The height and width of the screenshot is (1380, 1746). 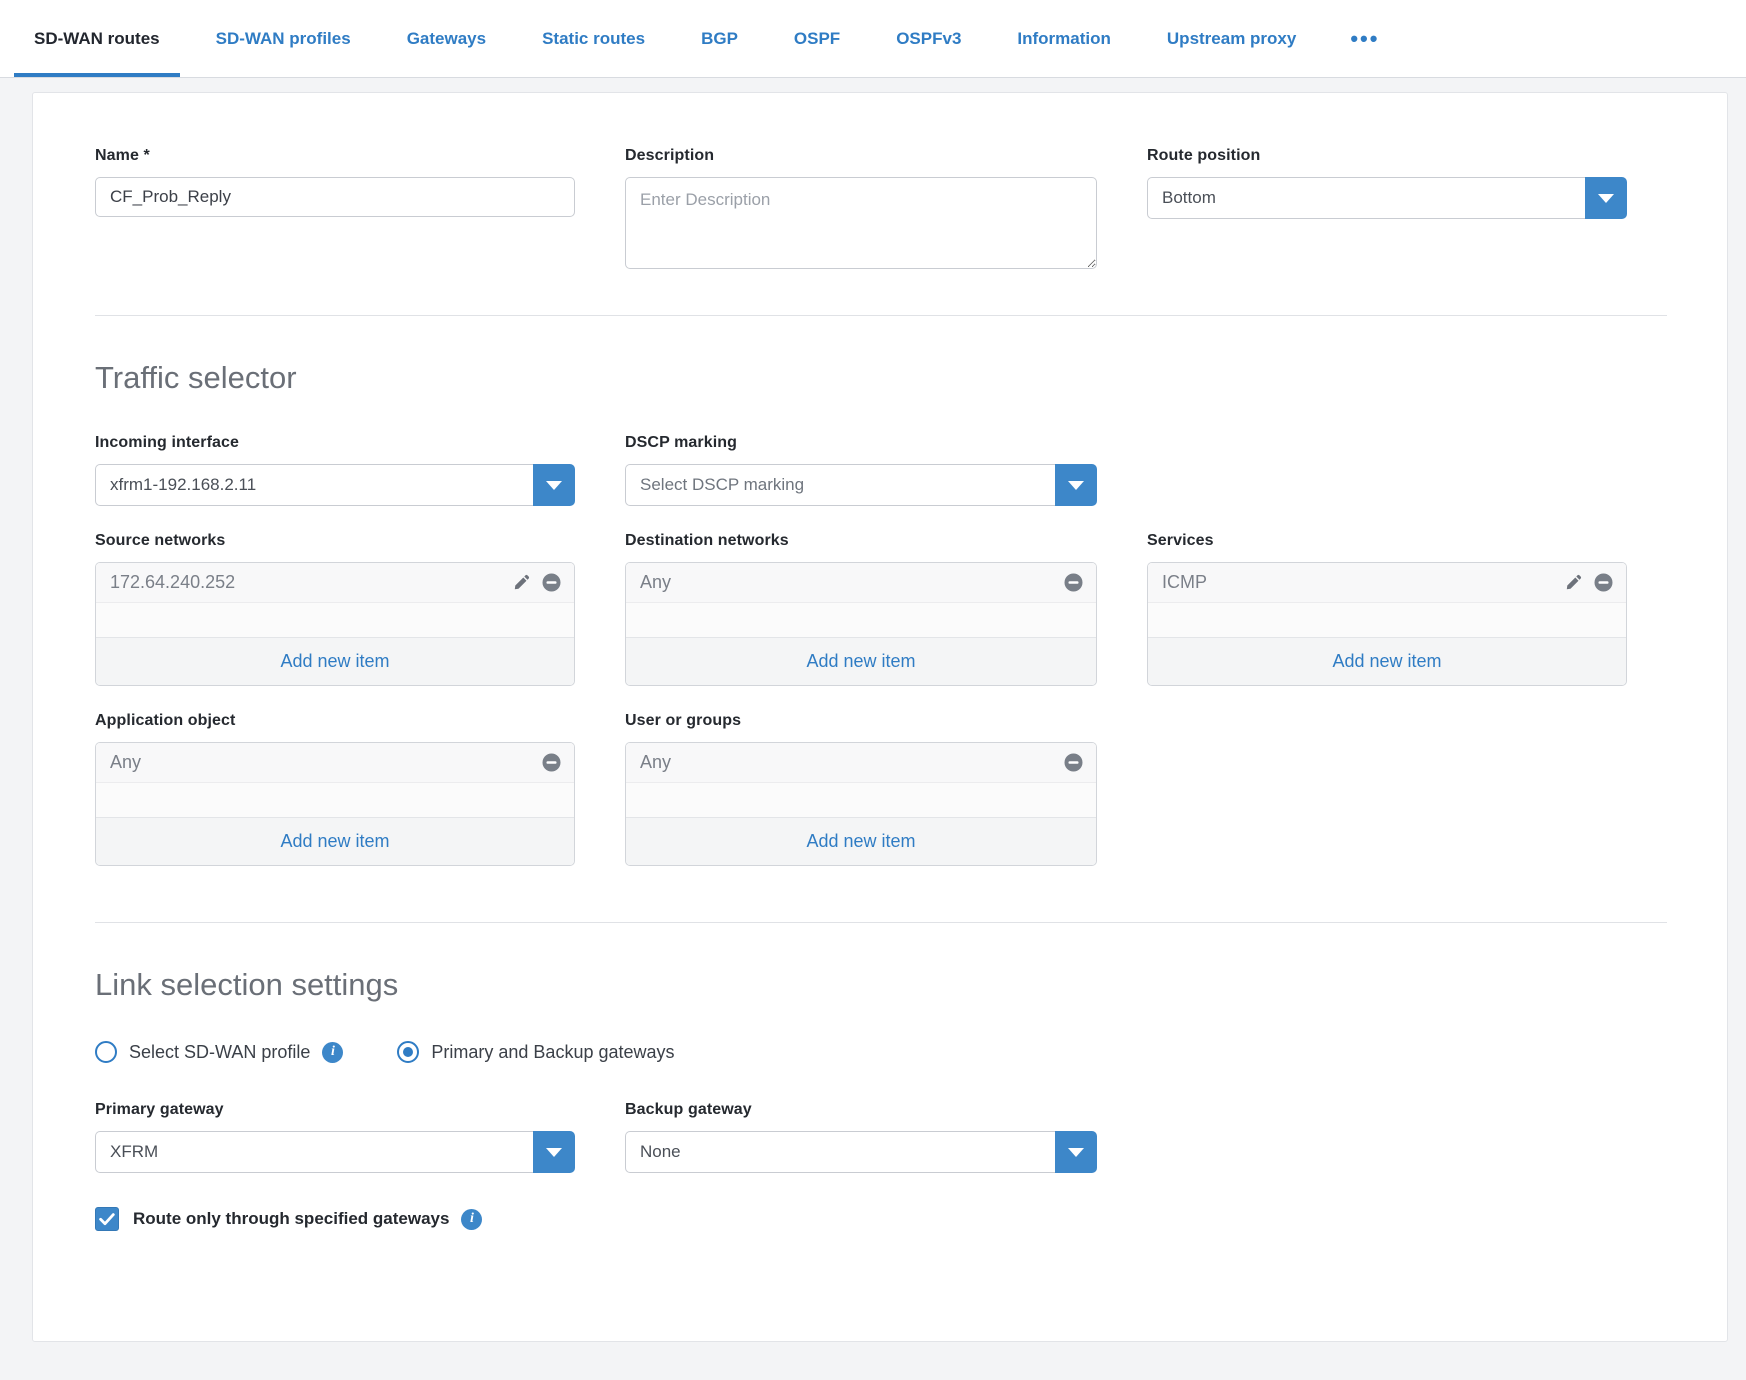 I want to click on route-only-checkbox, so click(x=107, y=1219).